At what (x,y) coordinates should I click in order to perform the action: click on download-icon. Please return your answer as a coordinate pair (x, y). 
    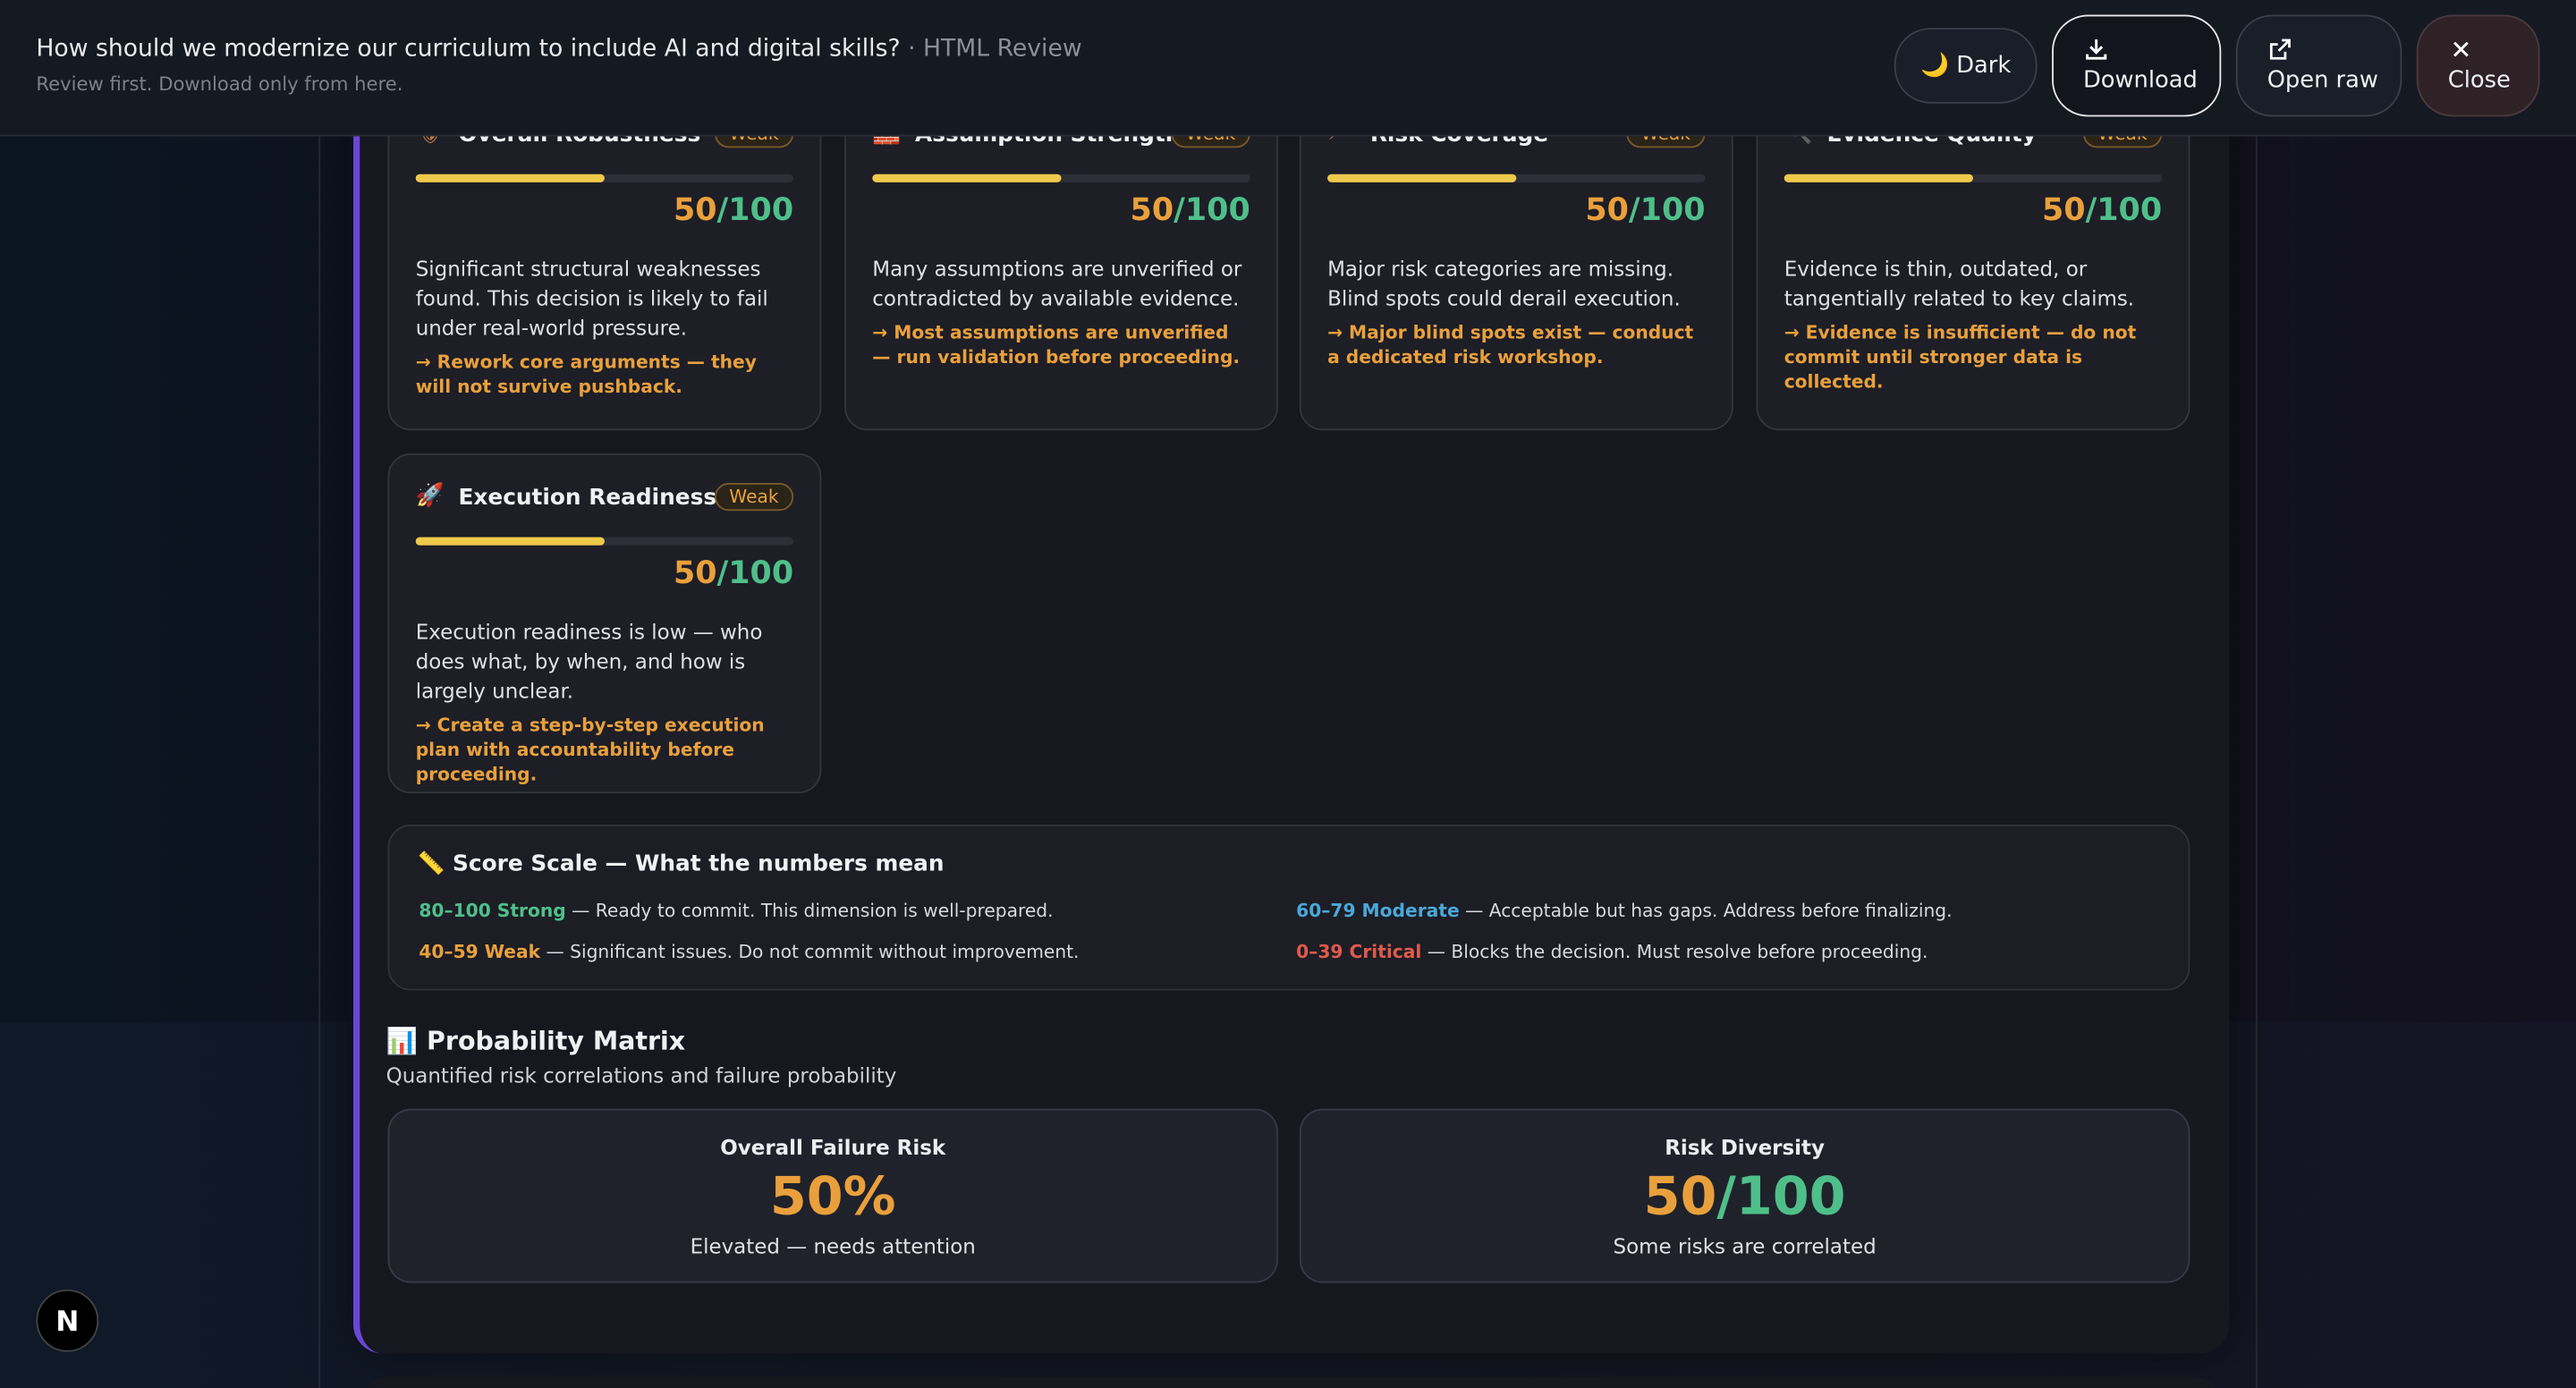
    Looking at the image, I should click on (2096, 50).